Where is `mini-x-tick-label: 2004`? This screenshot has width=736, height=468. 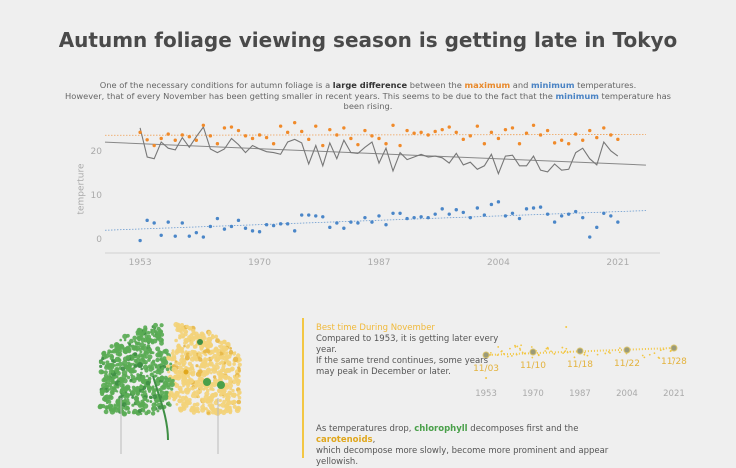
mini-x-tick-label: 2004 is located at coordinates (627, 394).